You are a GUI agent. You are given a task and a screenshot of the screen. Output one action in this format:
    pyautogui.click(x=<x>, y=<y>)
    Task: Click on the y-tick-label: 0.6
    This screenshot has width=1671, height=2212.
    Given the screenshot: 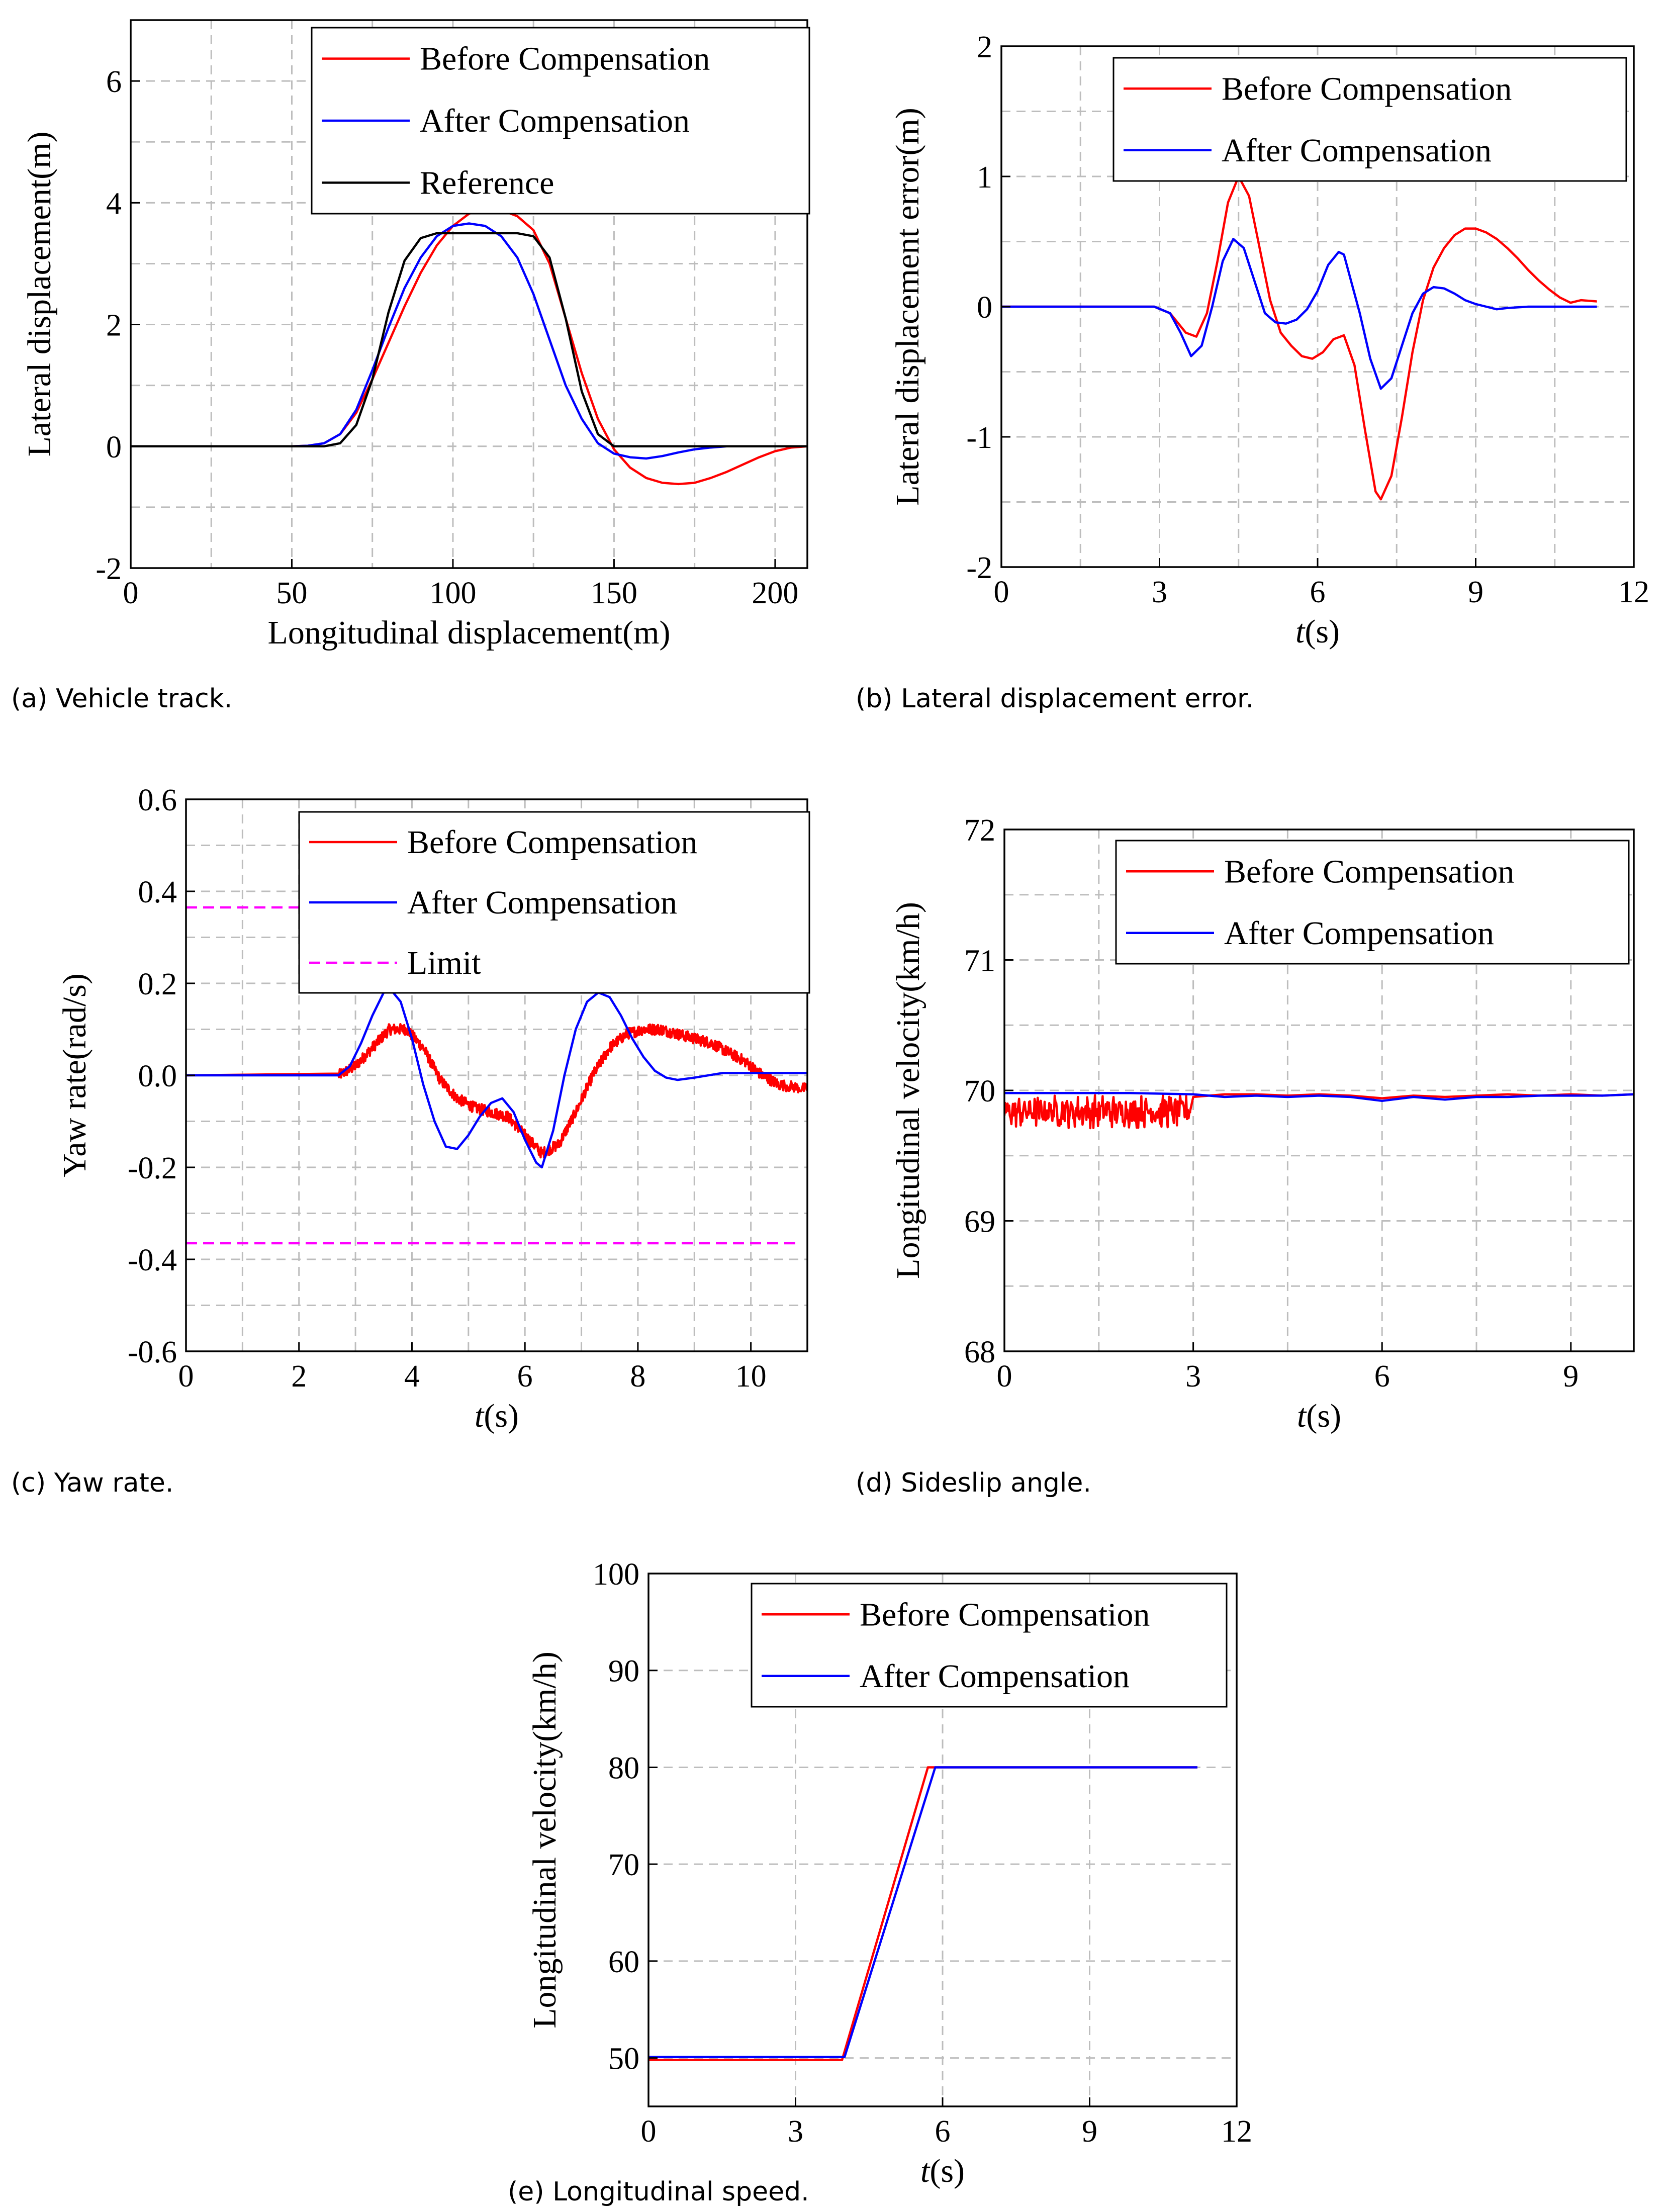 What is the action you would take?
    pyautogui.click(x=157, y=800)
    